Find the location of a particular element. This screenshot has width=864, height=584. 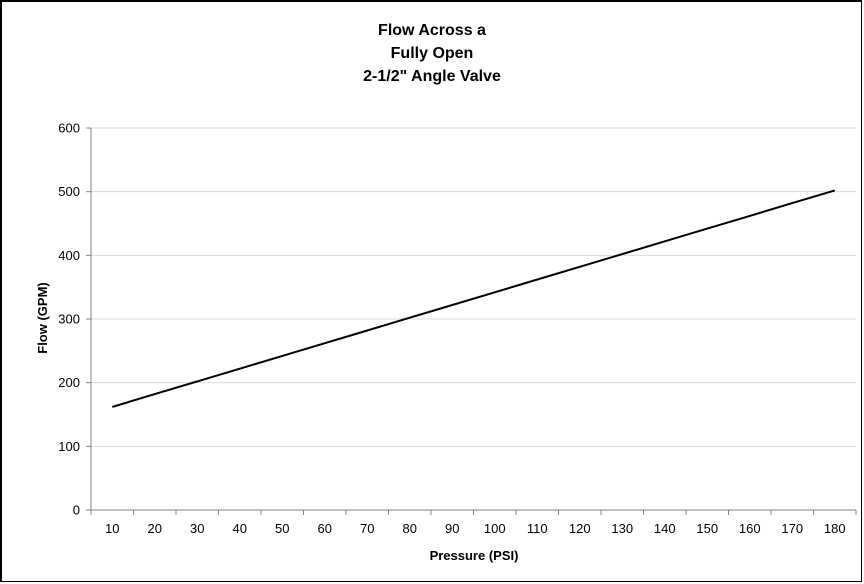

x-tick-label: 30 is located at coordinates (197, 528).